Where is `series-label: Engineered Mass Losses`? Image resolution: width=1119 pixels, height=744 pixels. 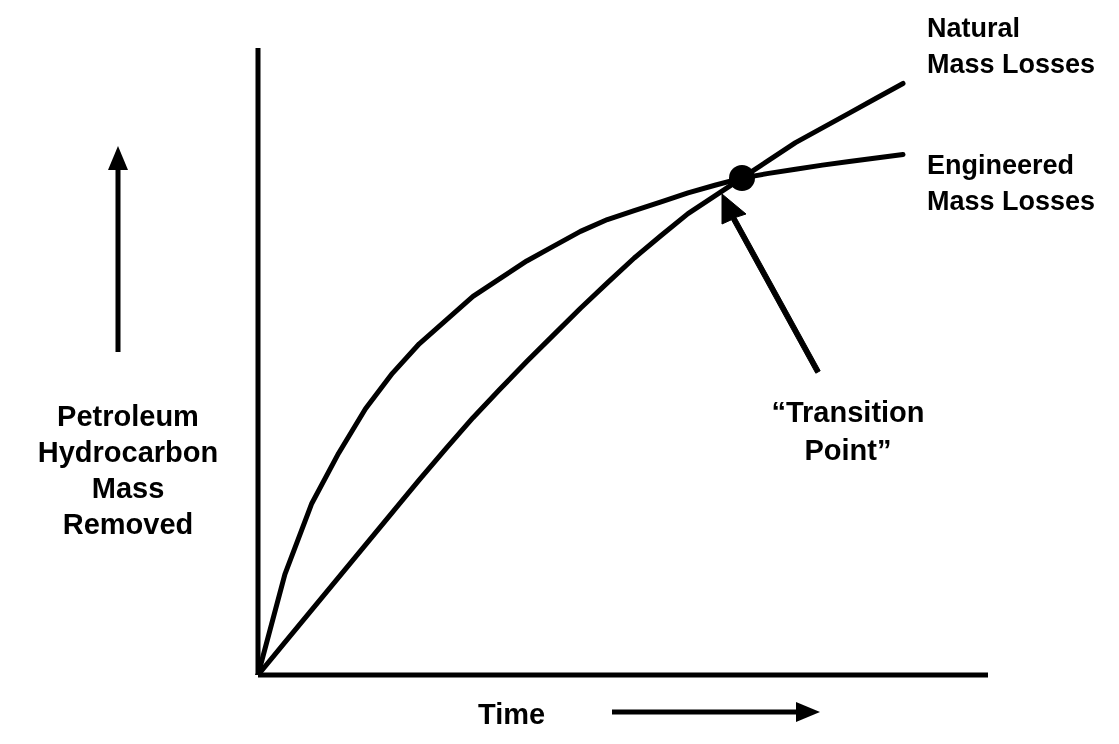
series-label: Engineered Mass Losses is located at coordinates (1011, 183).